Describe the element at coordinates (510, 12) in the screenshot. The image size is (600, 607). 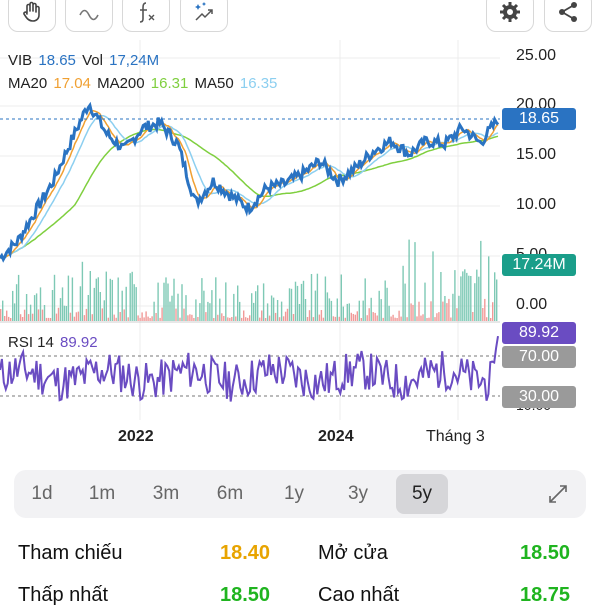
I see `gear-icon` at that location.